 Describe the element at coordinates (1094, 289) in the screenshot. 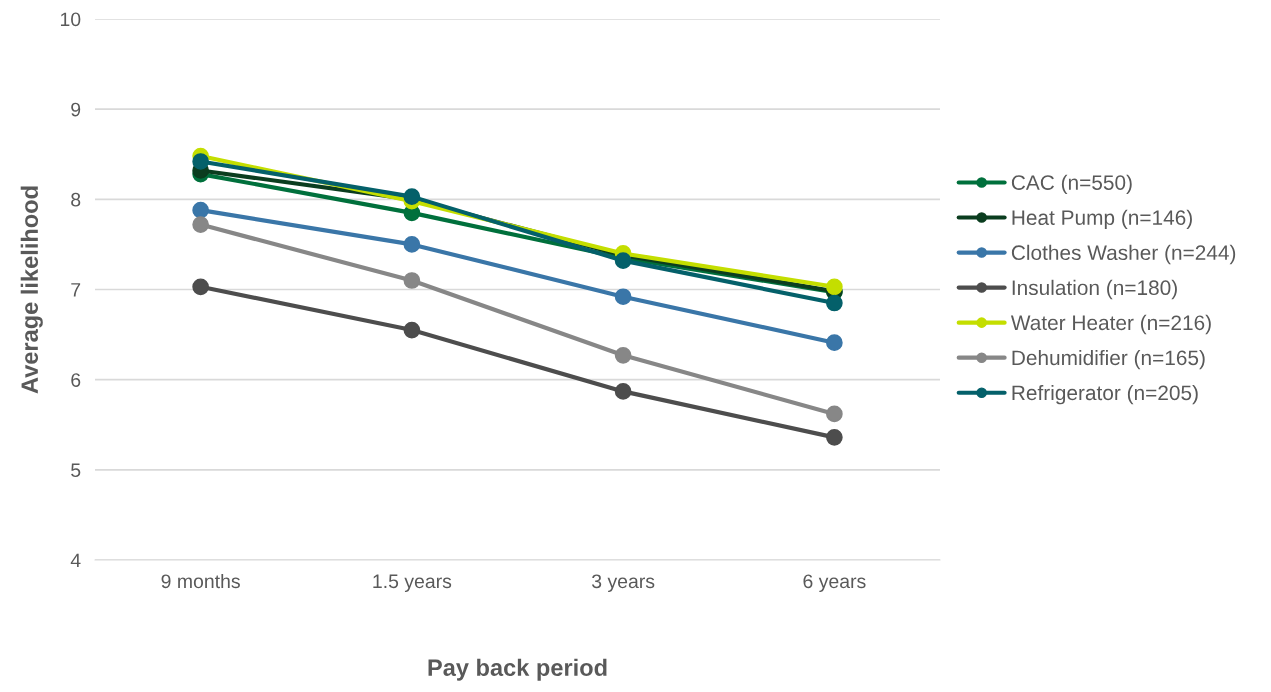

I see `legend-label: Insulation (n=180)` at that location.